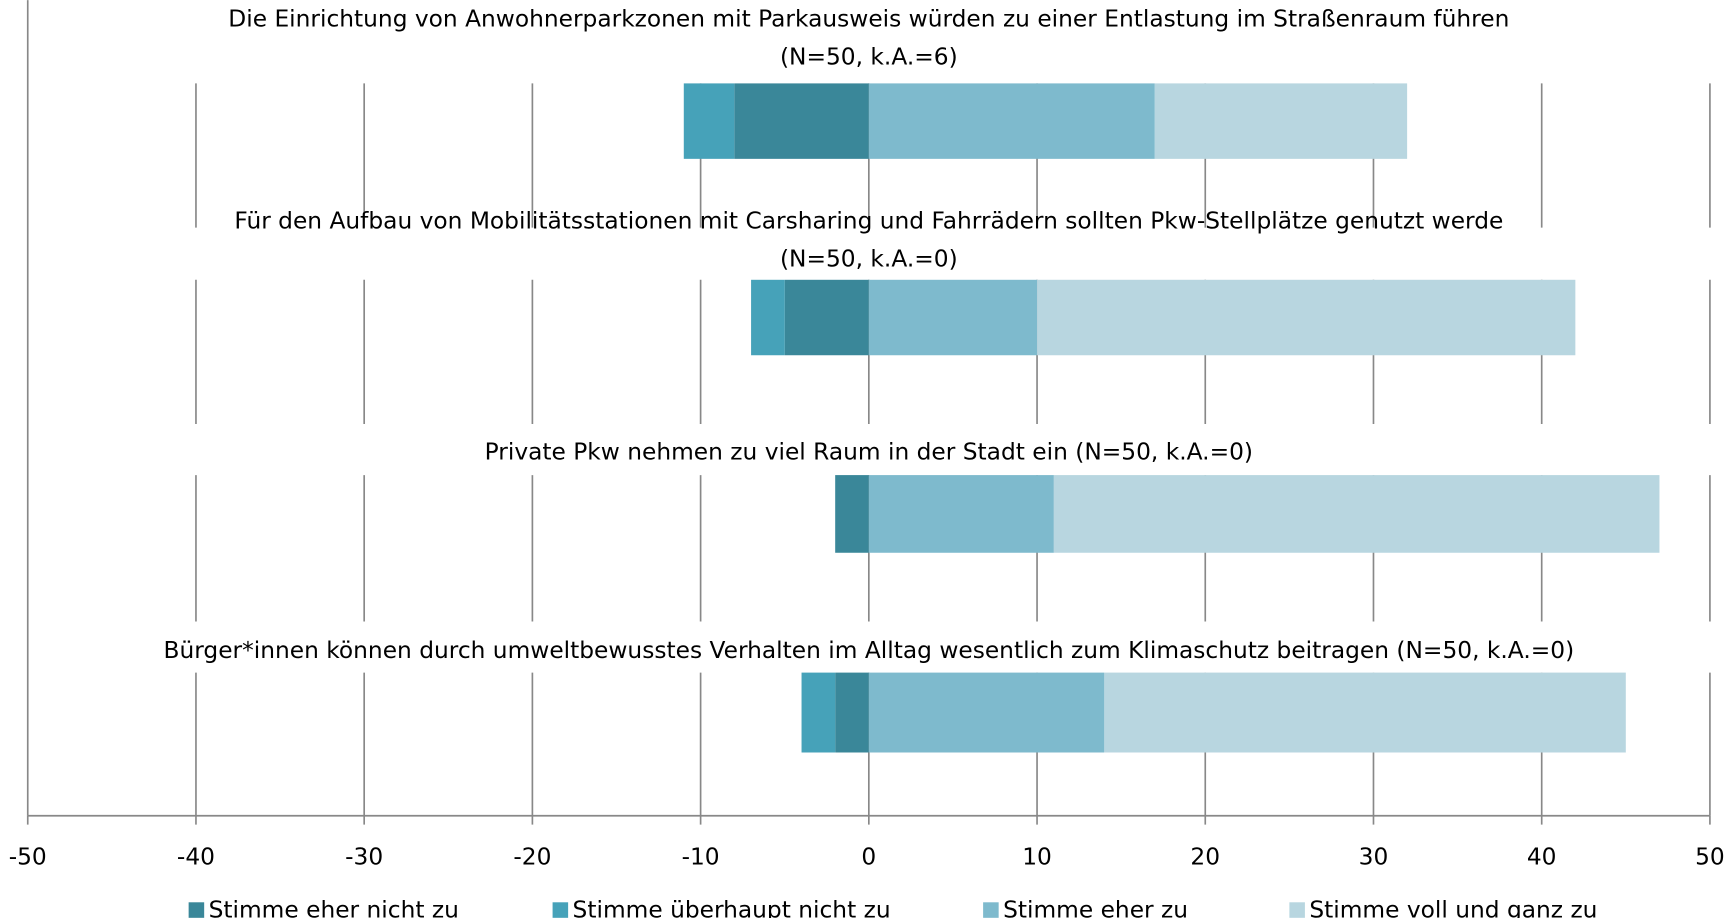  What do you see at coordinates (868, 856) in the screenshot?
I see `x-tick-label: 0` at bounding box center [868, 856].